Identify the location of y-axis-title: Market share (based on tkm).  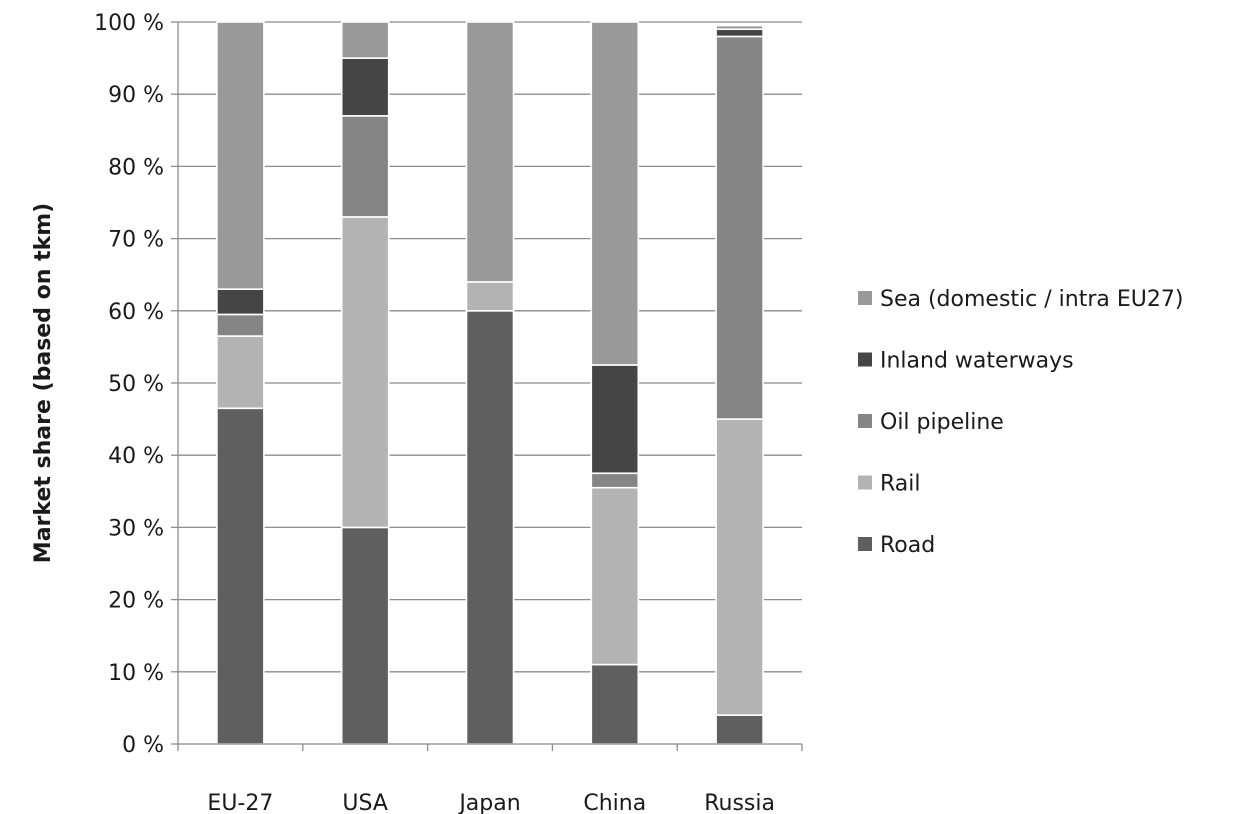
(43, 383).